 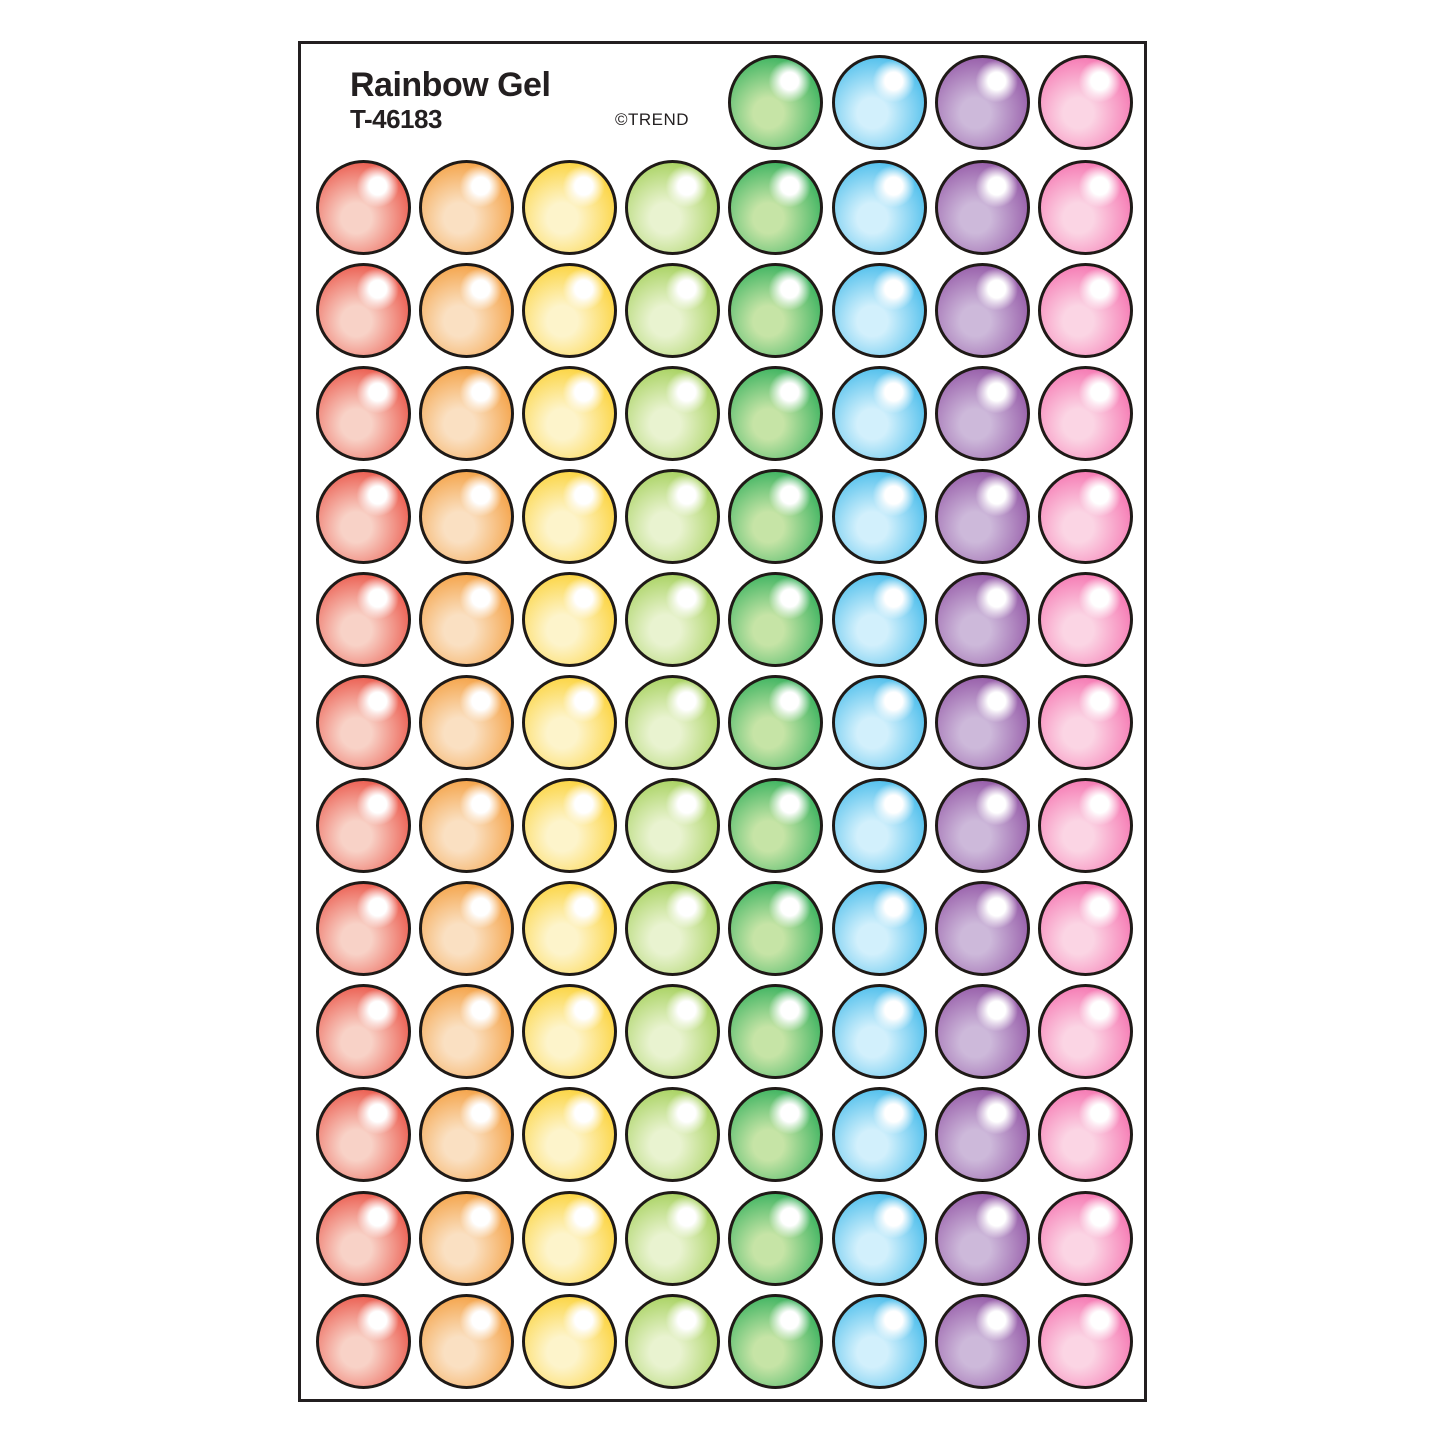 I want to click on product-code: T-46183, so click(x=396, y=119).